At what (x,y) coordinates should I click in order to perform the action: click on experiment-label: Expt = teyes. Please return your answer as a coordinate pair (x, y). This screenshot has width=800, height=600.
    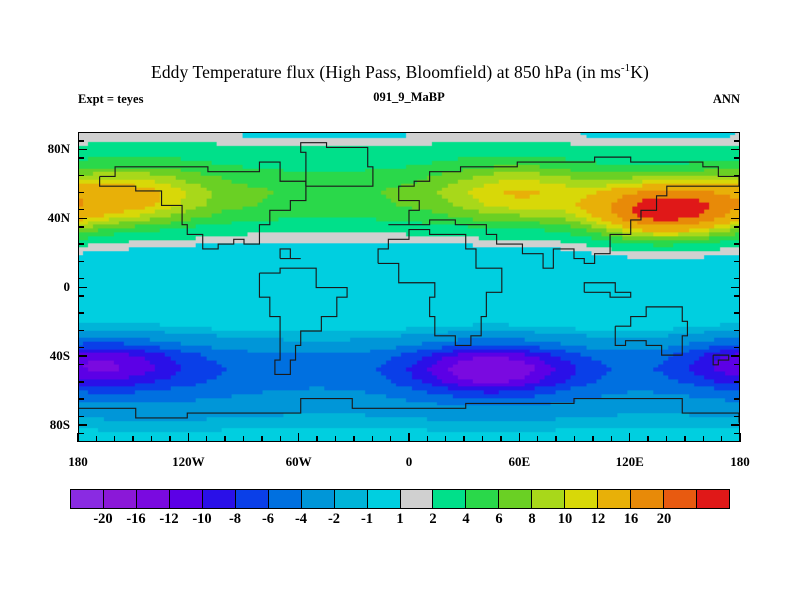
    Looking at the image, I should click on (111, 99).